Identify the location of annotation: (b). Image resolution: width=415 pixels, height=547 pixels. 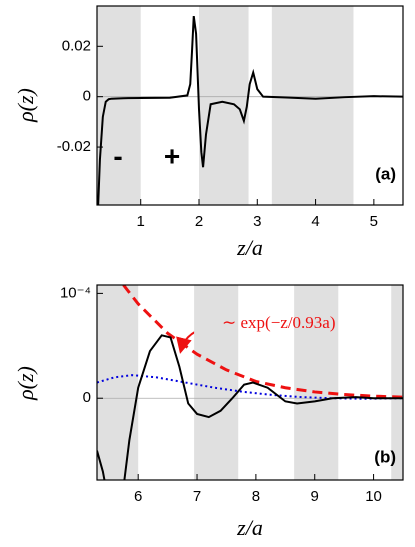
(385, 456).